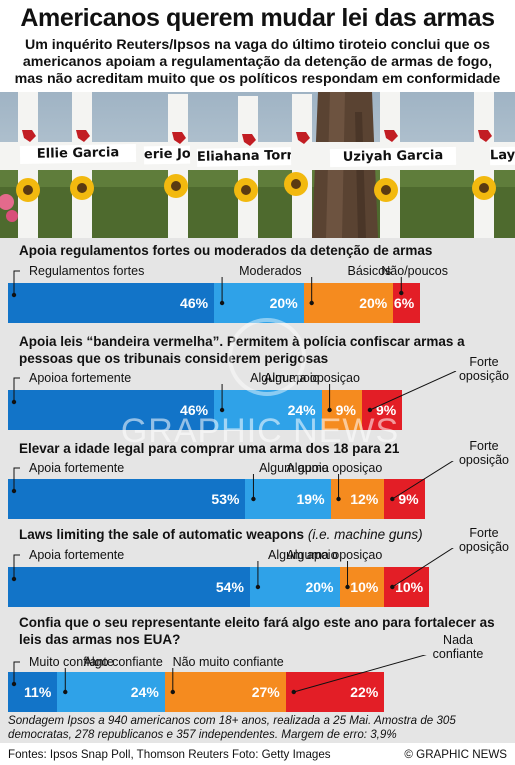 The image size is (515, 765). I want to click on bar-segment: 19%, so click(288, 499).